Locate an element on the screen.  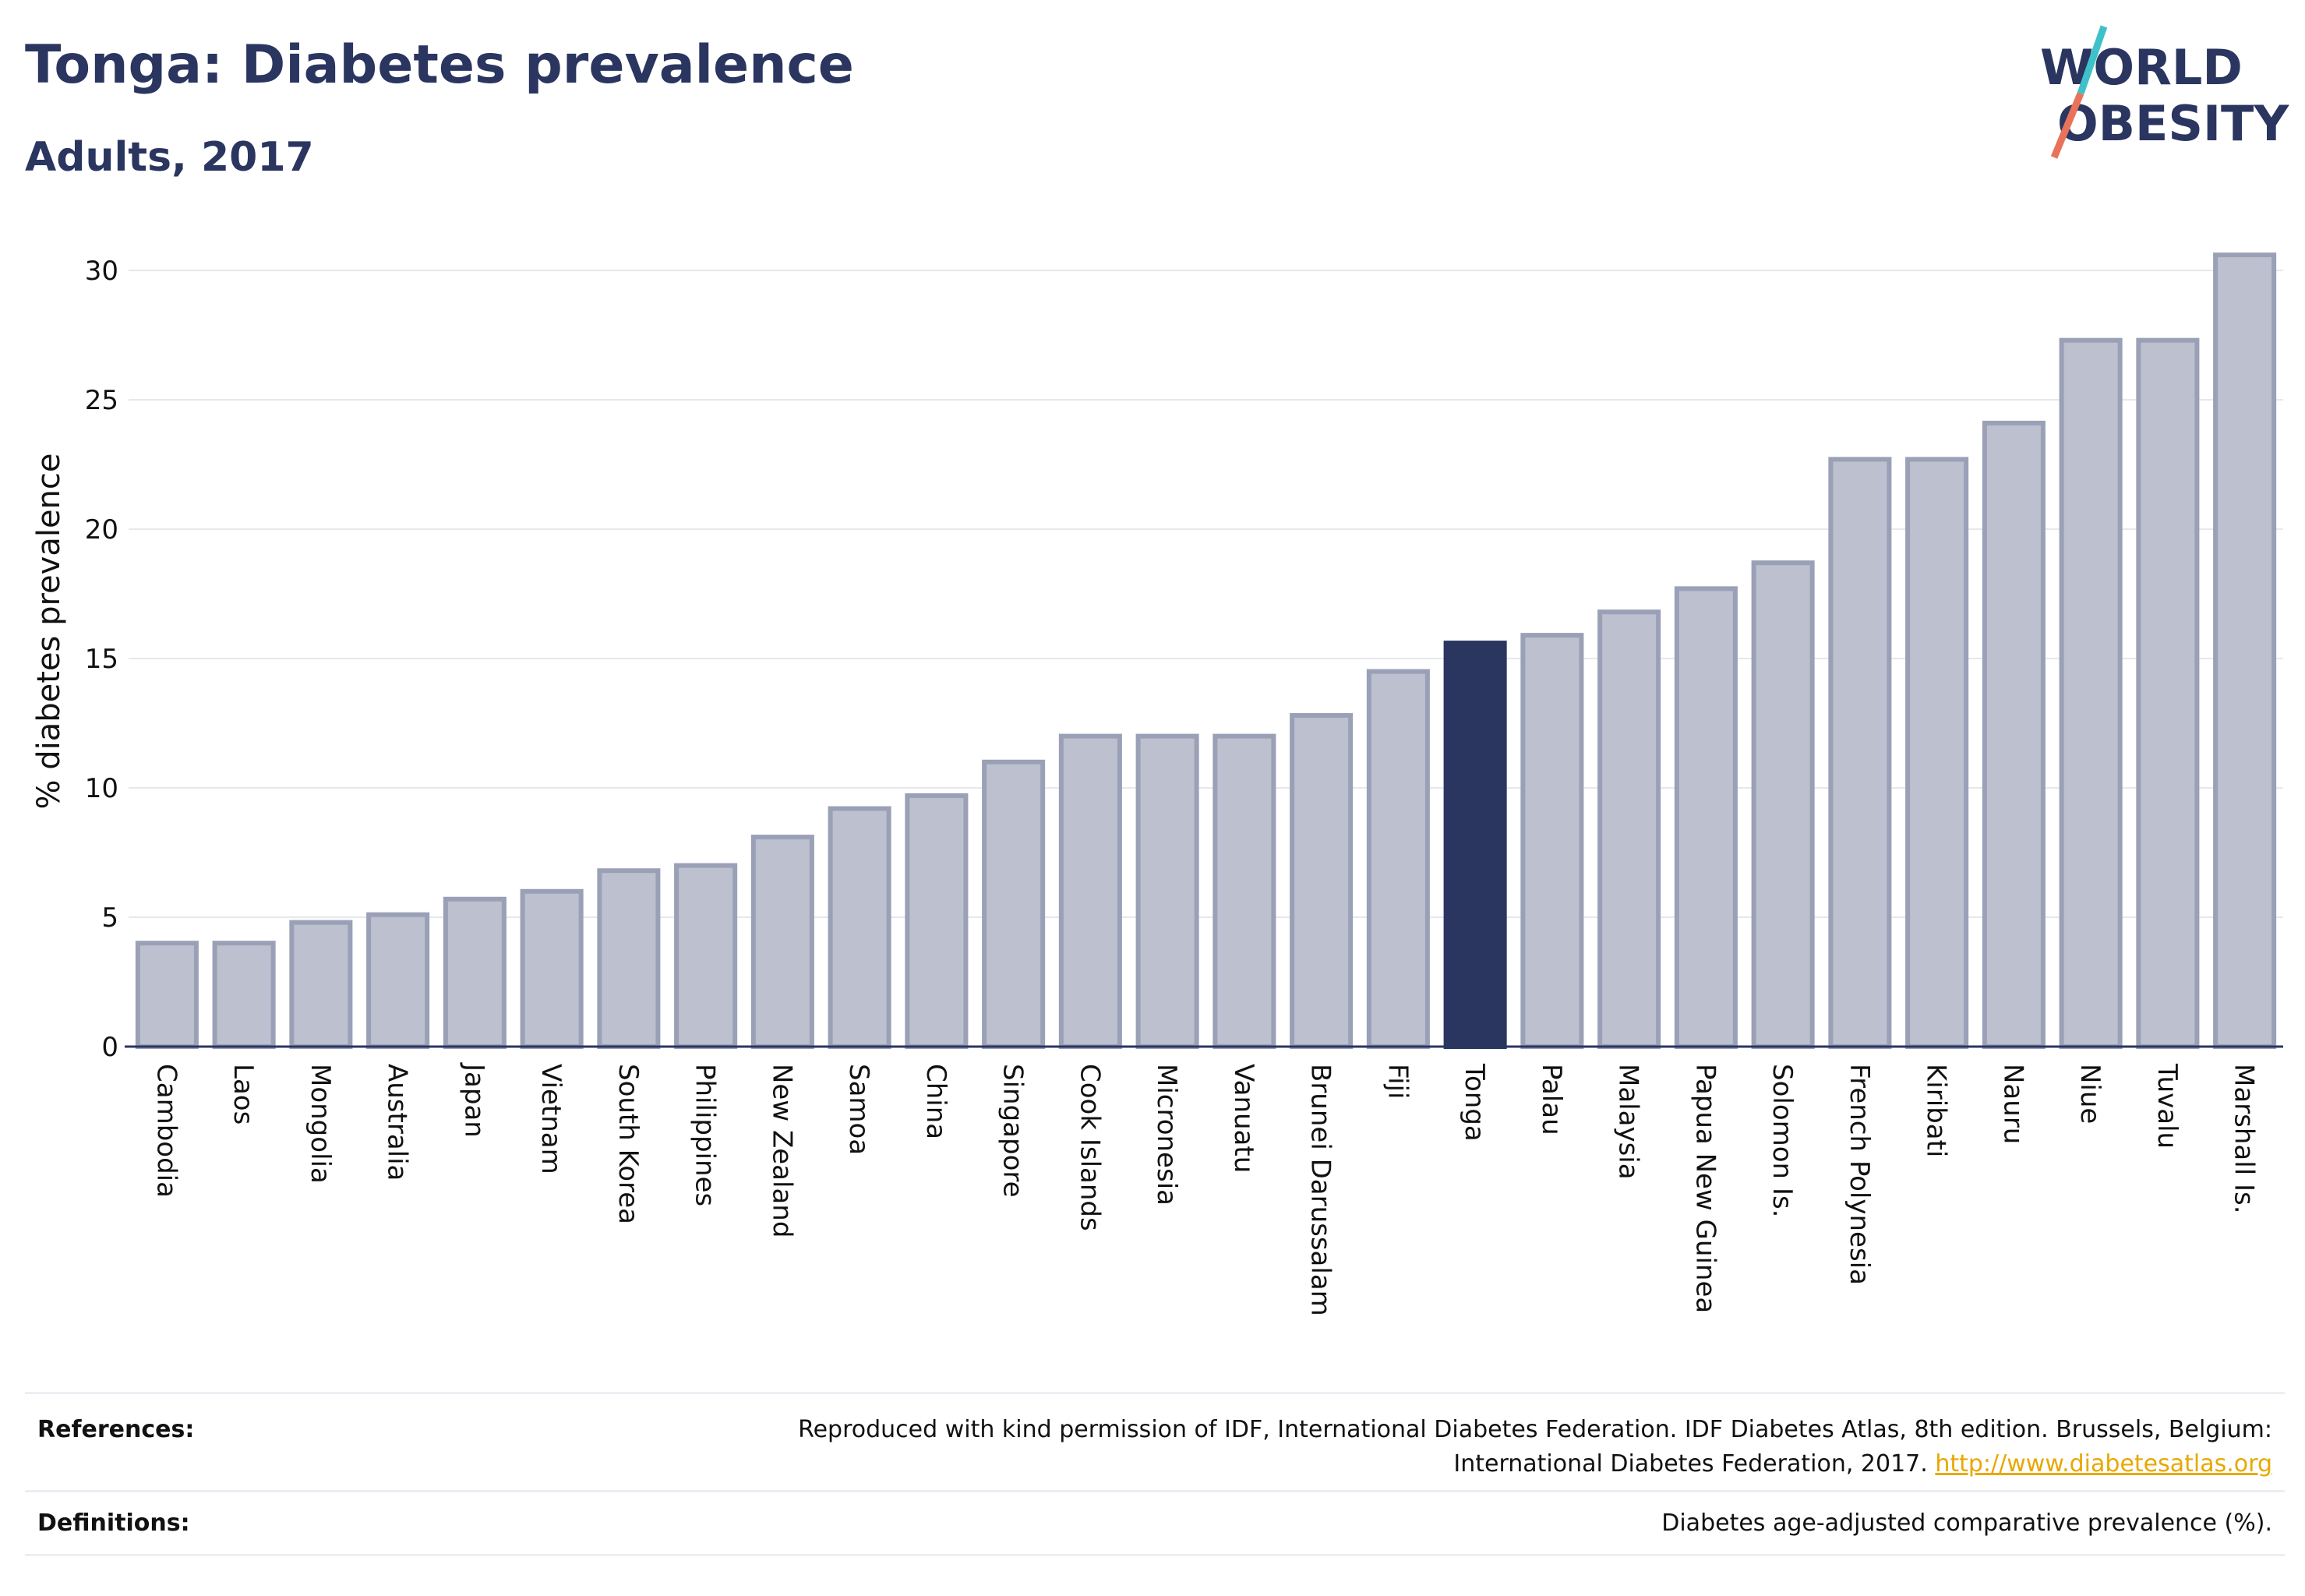
bar-china is located at coordinates (937, 921).